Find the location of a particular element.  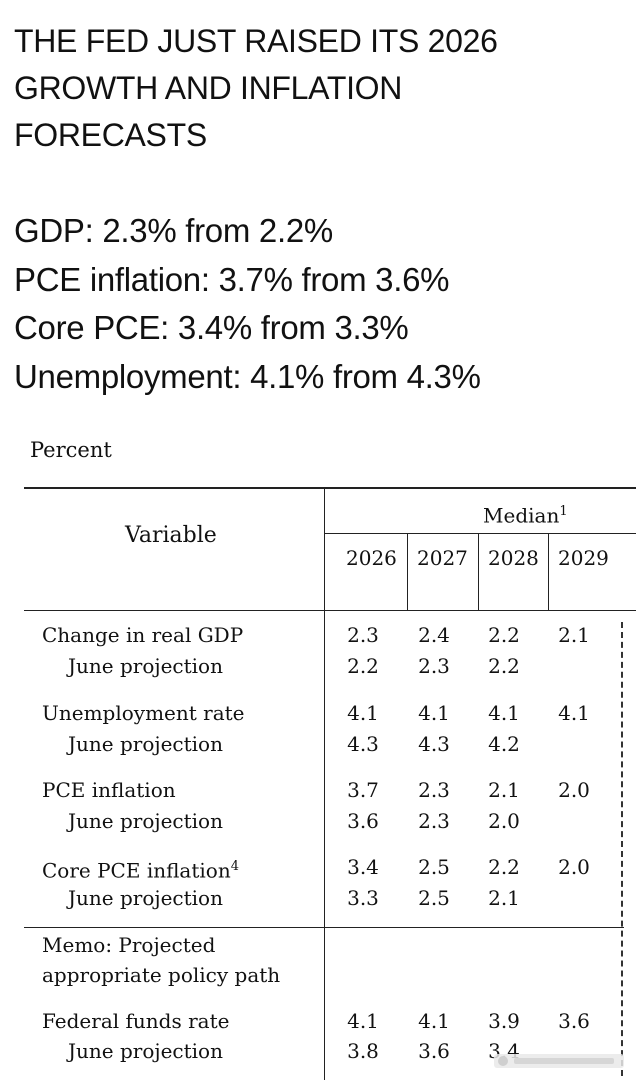

headline-line: THE FED JUST RAISED ITS 2026 is located at coordinates (256, 41).